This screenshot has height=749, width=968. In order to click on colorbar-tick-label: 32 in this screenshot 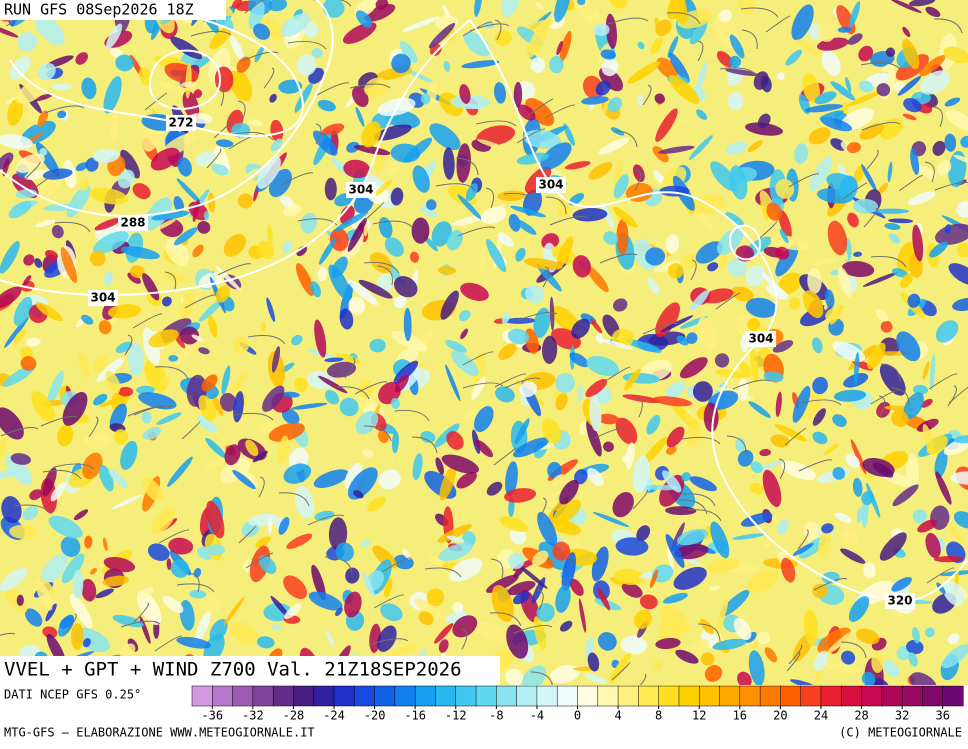, I will do `click(902, 716)`.